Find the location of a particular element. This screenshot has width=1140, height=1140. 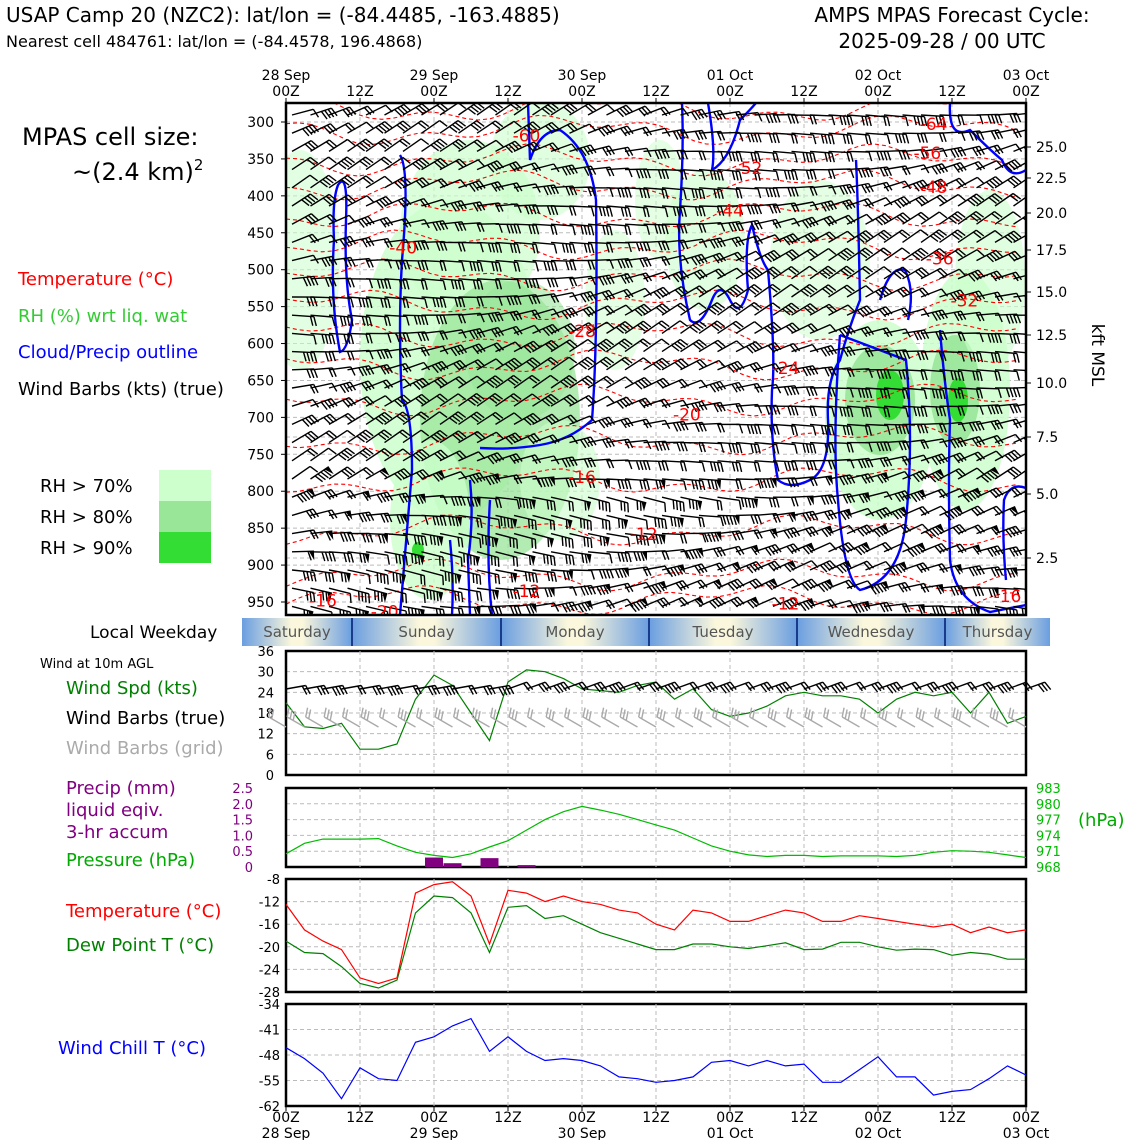

rh-blob is located at coordinates (560, 480).